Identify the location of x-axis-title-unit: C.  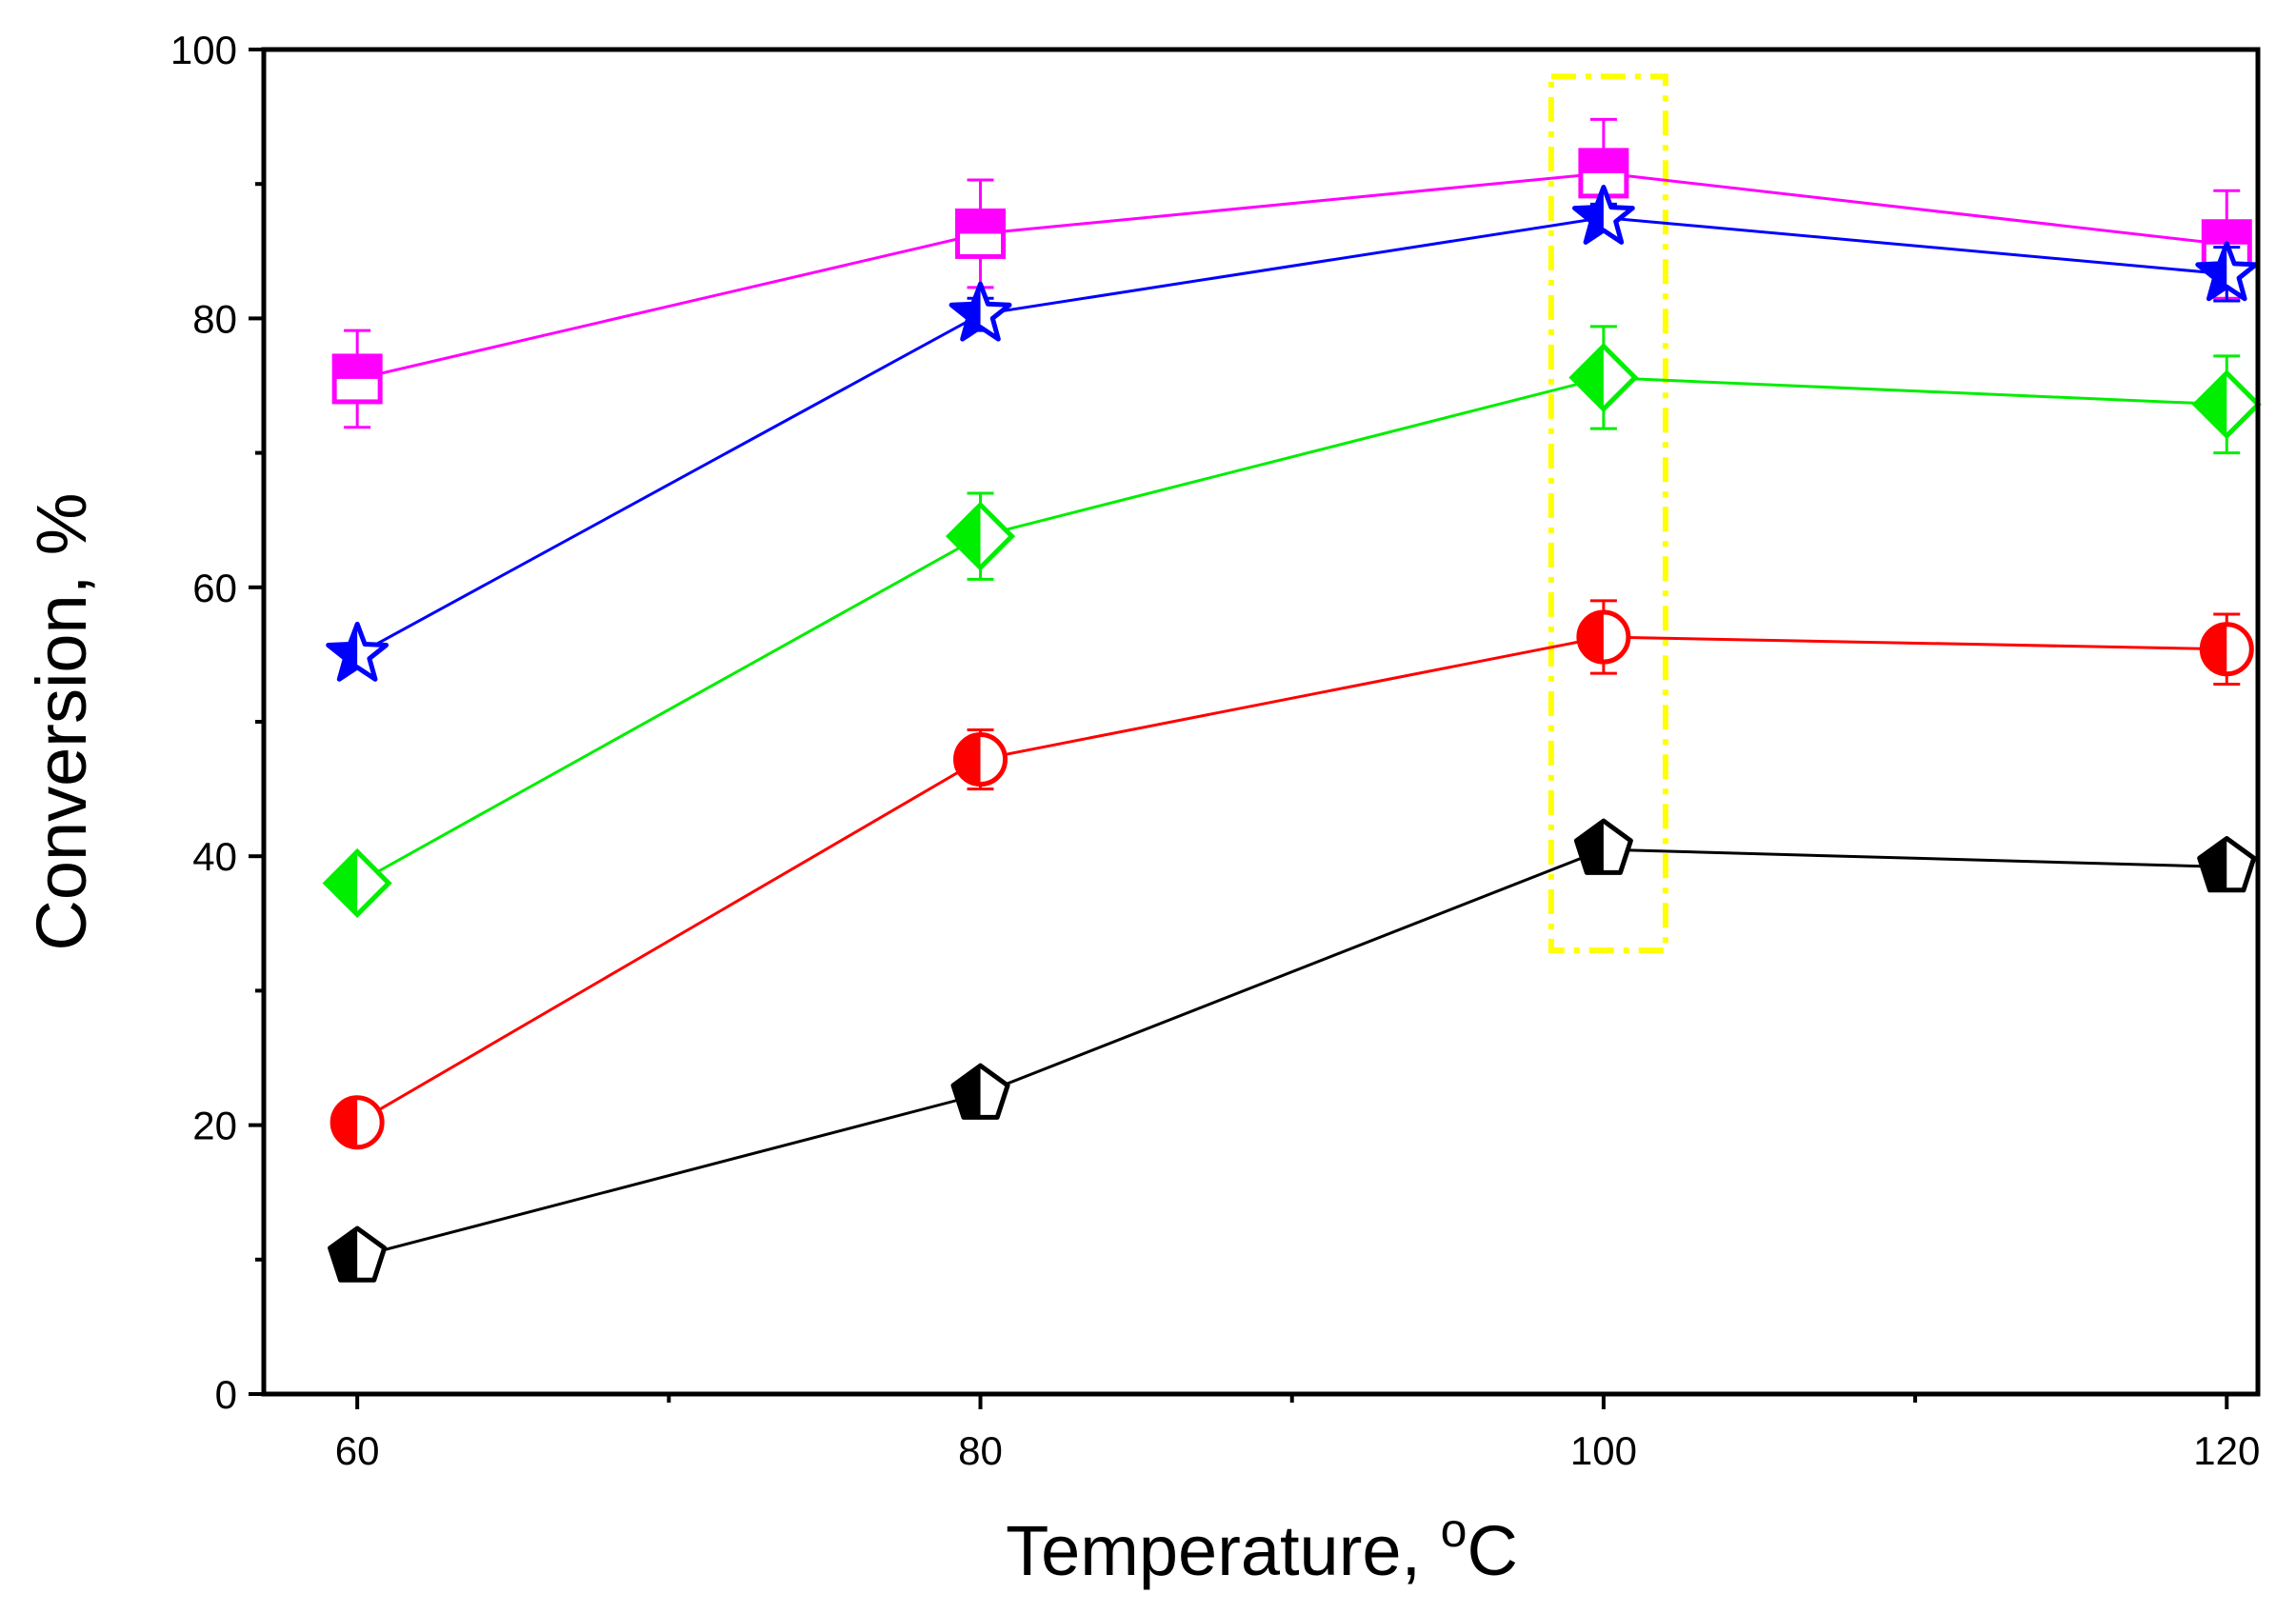
(1492, 1551).